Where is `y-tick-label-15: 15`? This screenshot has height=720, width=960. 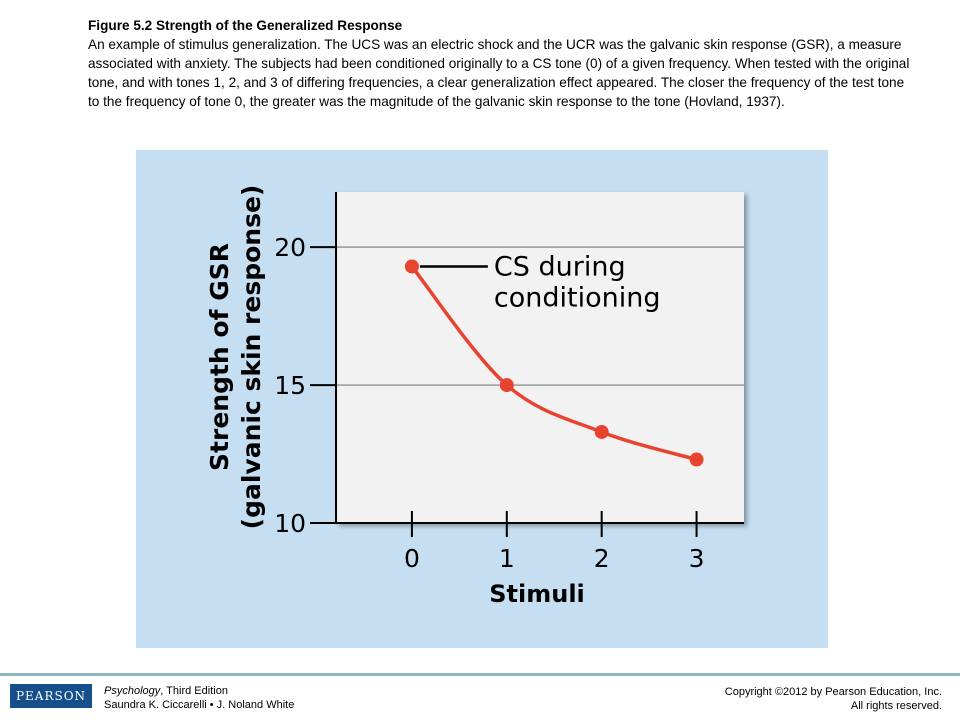
y-tick-label-15: 15 is located at coordinates (290, 385).